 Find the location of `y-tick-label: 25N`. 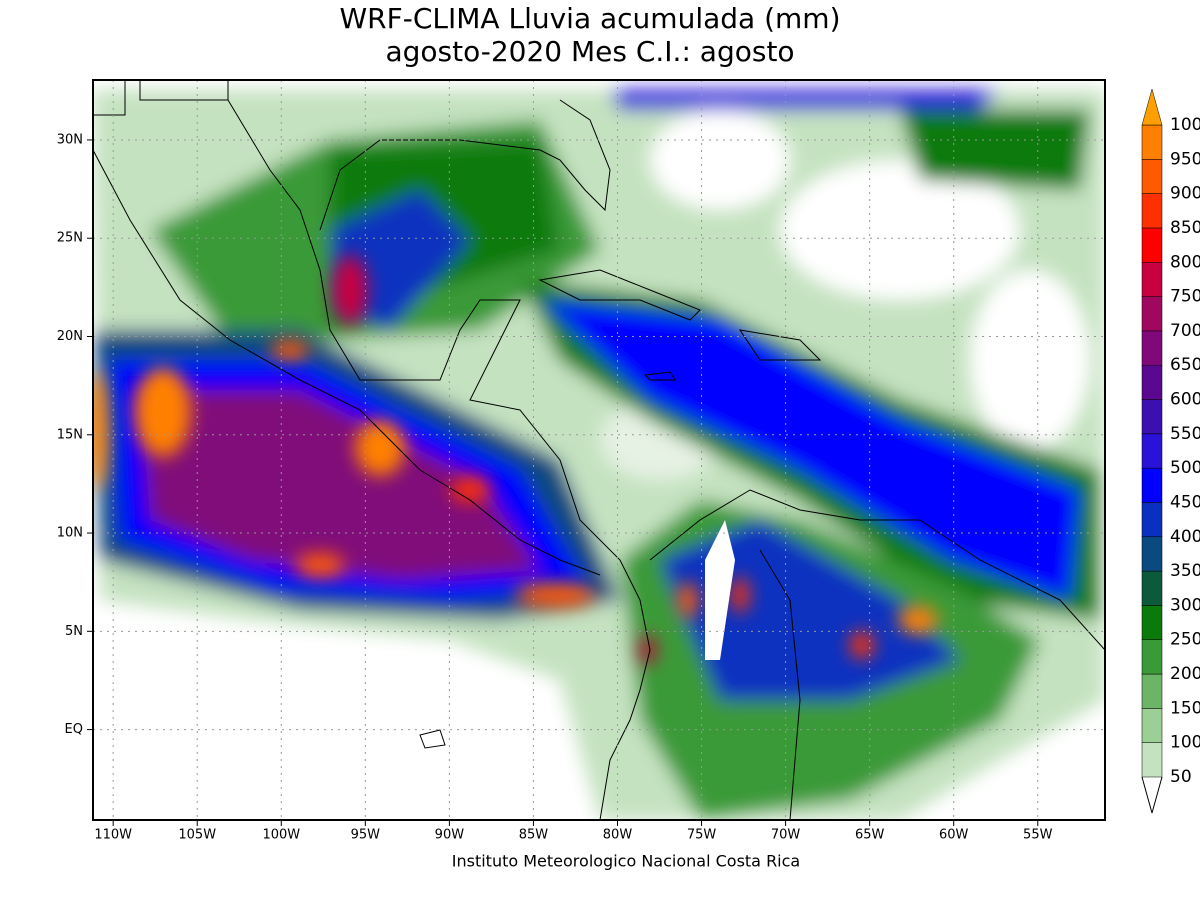

y-tick-label: 25N is located at coordinates (70, 238).